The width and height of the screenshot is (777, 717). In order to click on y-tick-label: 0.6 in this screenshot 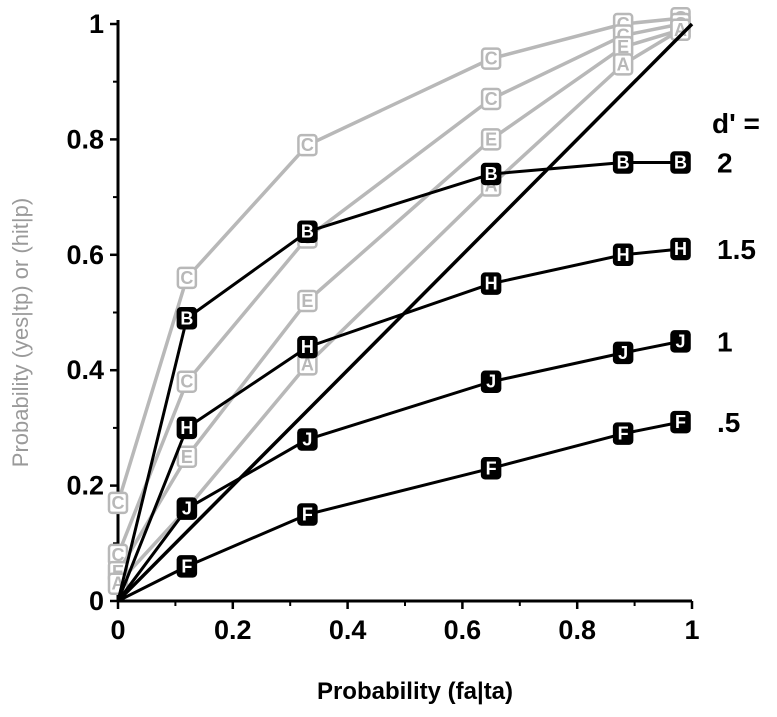, I will do `click(85, 255)`.